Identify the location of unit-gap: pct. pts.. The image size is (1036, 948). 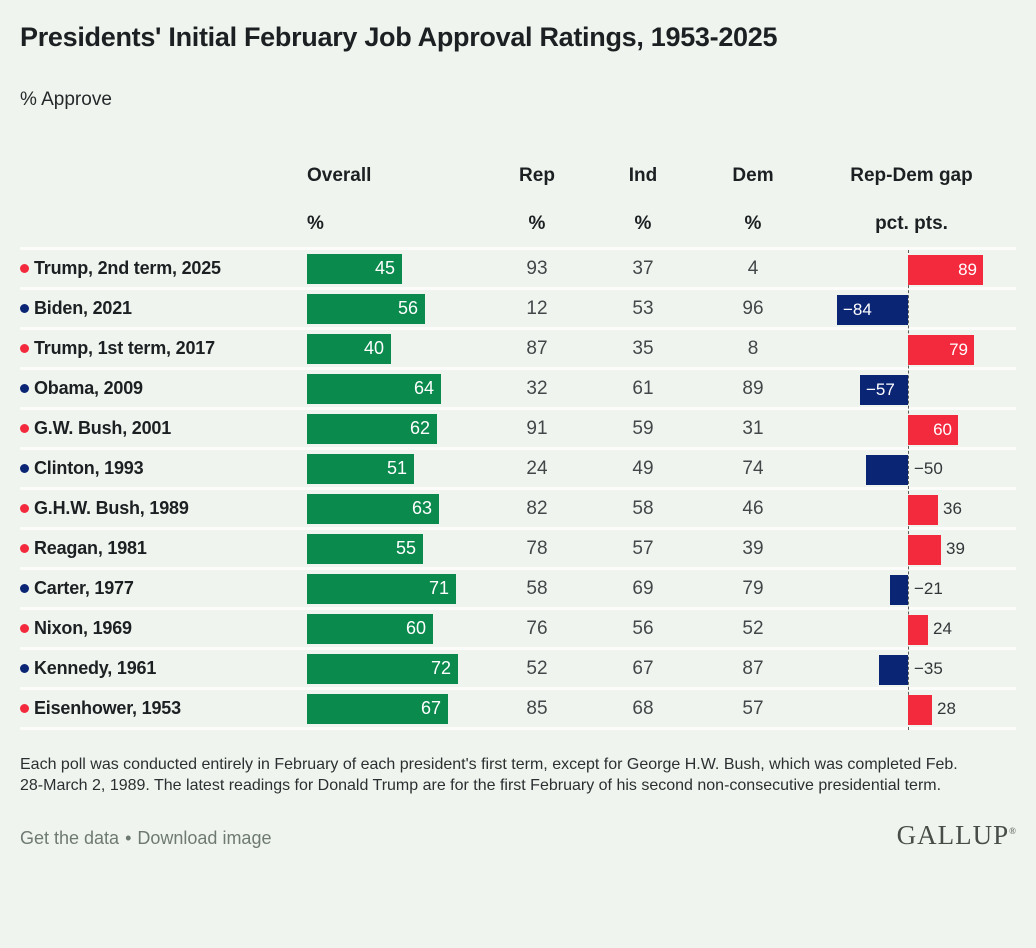
(911, 223).